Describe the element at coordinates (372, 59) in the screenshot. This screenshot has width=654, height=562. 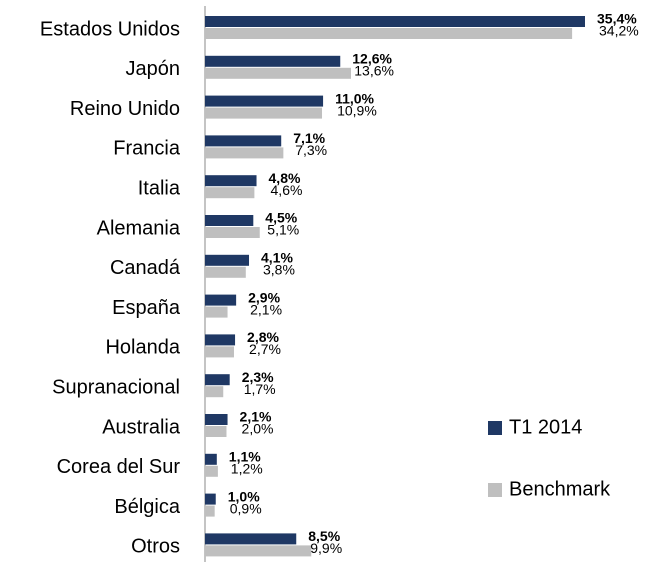
I see `value-label: 12,6%` at that location.